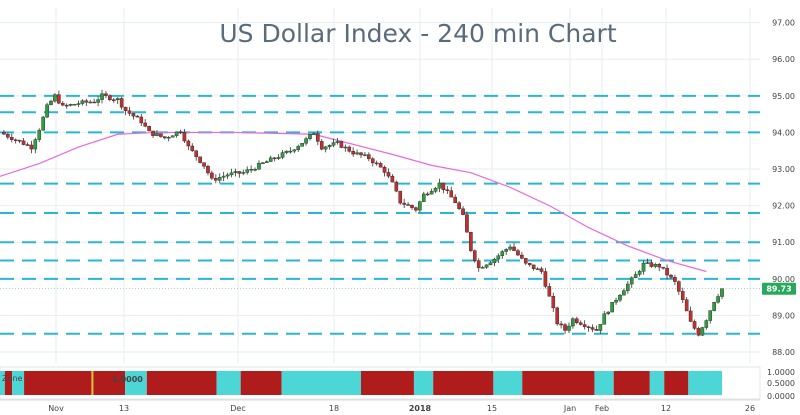  I want to click on y-tick-label: 94.00, so click(783, 132).